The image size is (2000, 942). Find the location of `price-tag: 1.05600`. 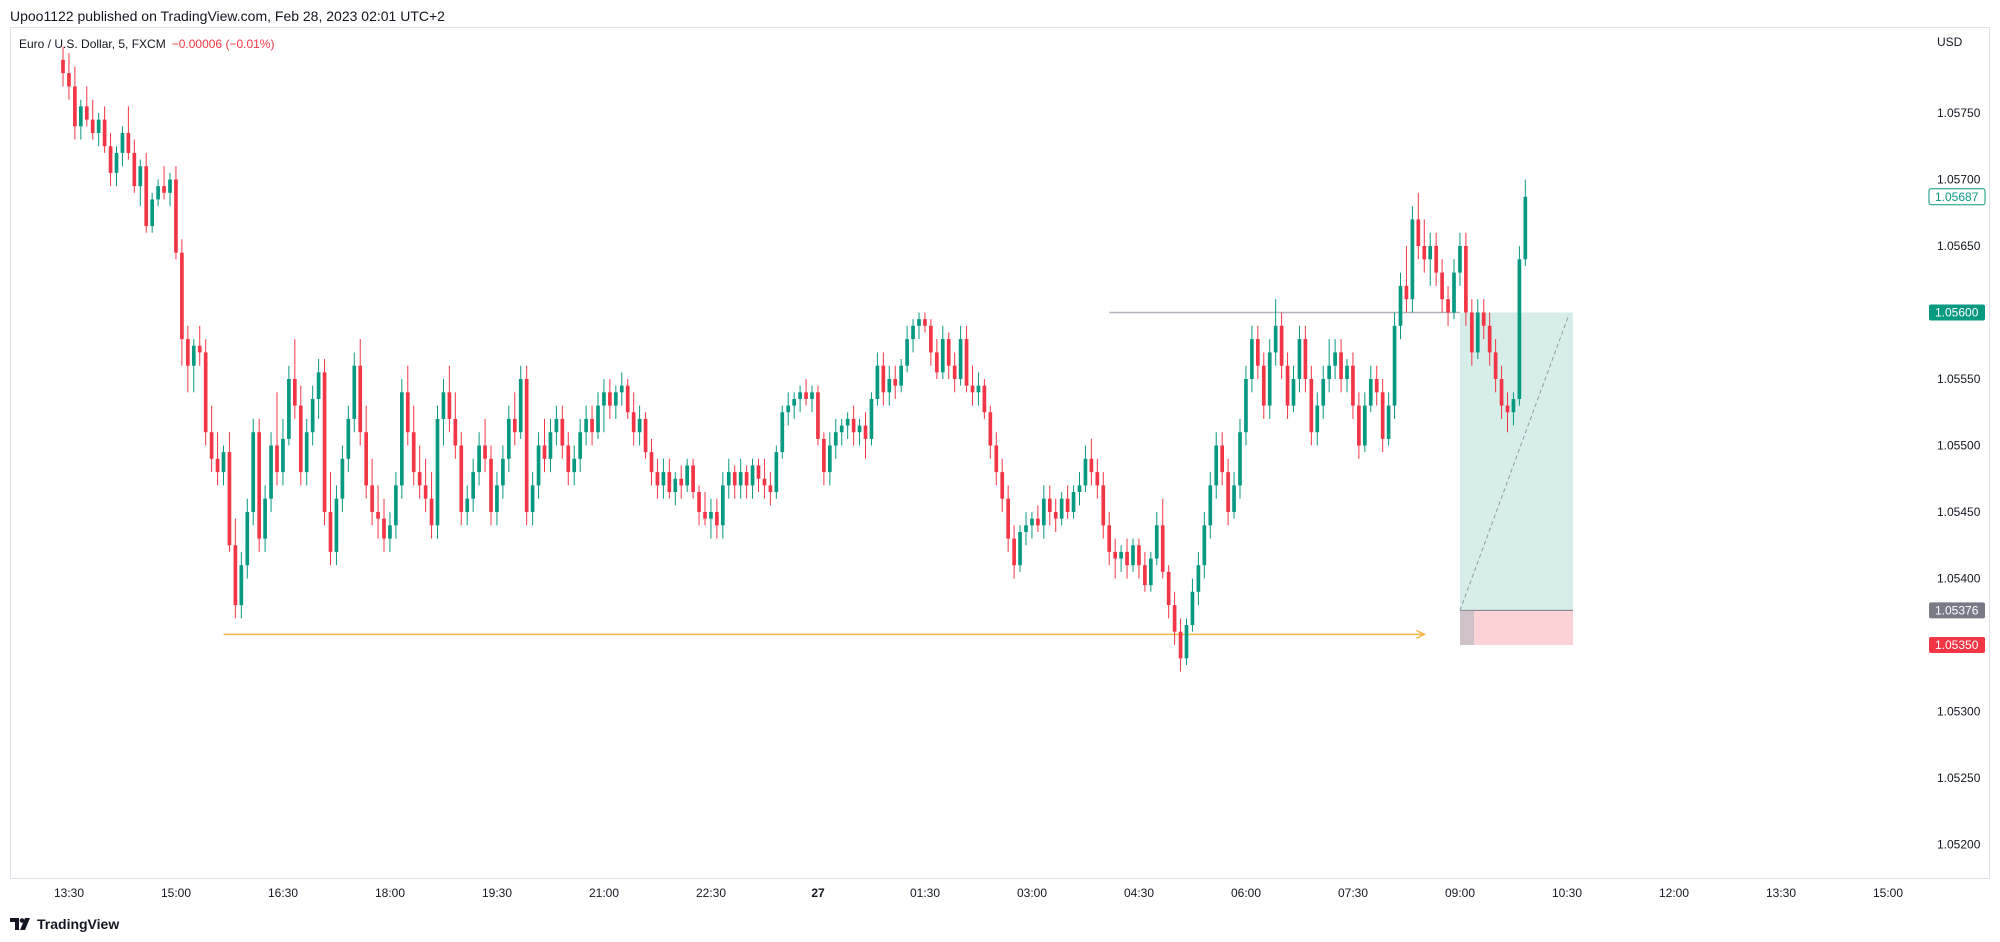

price-tag: 1.05600 is located at coordinates (1957, 312).